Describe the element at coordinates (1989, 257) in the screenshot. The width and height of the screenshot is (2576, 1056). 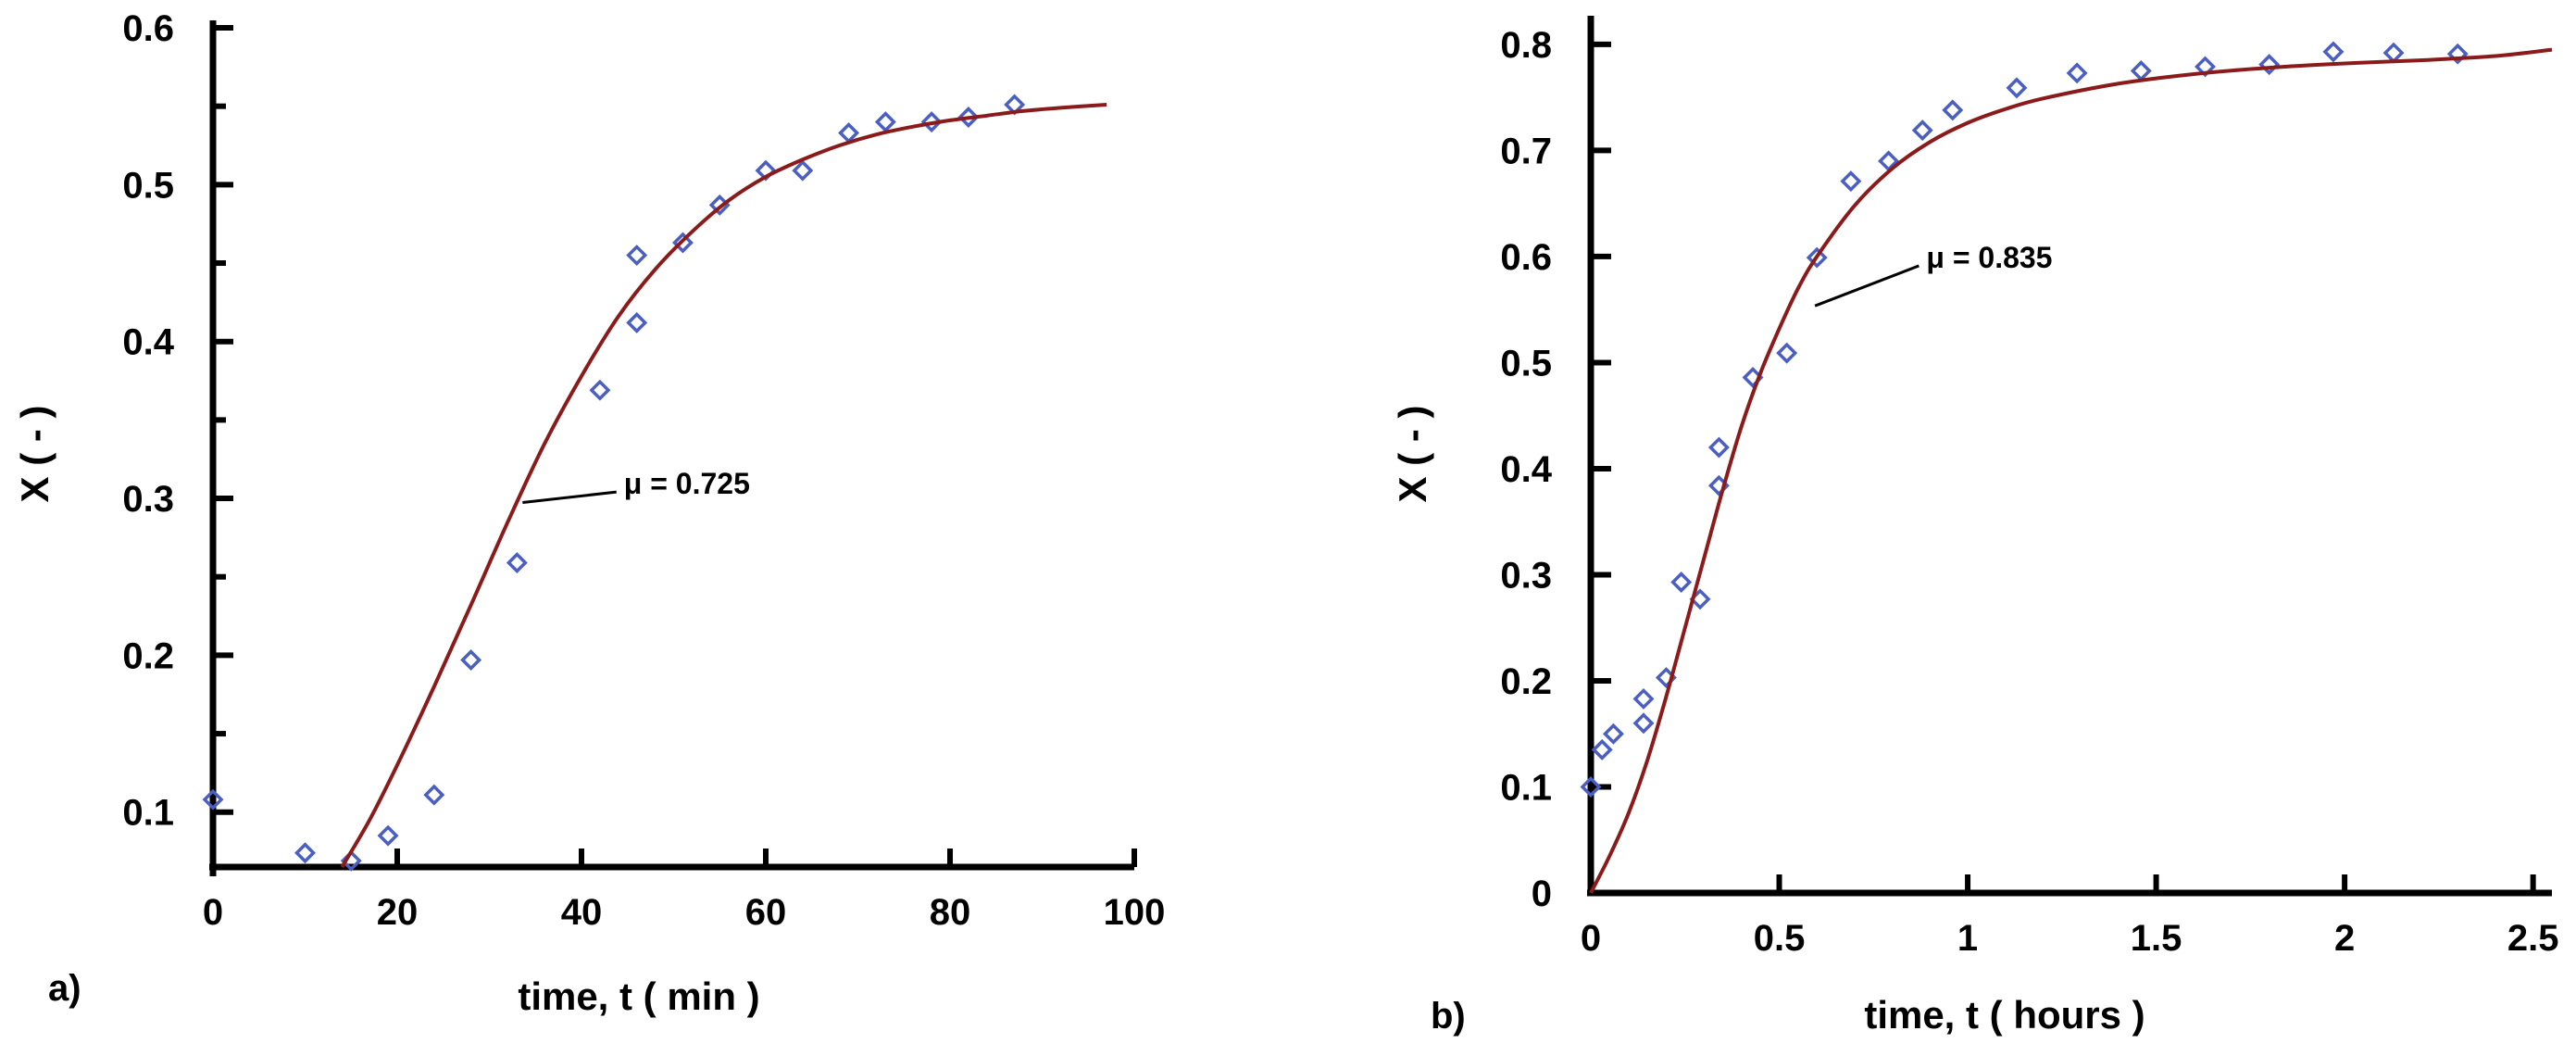
I see `annotation-label: μ = 0.835` at that location.